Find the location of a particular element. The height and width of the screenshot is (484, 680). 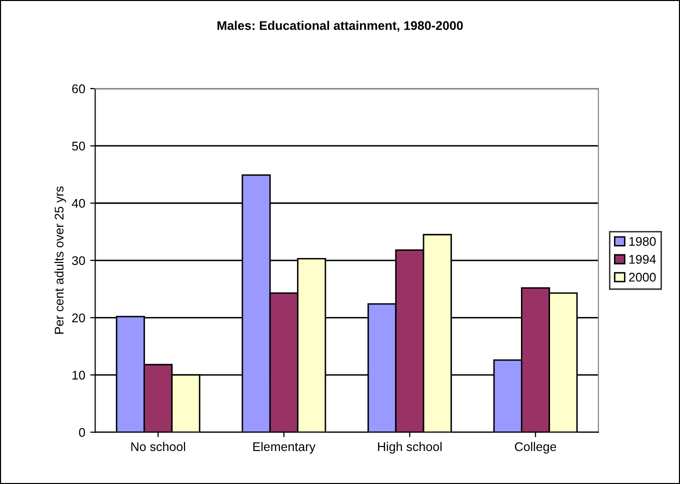

y-tick-label: 60 is located at coordinates (78, 89).